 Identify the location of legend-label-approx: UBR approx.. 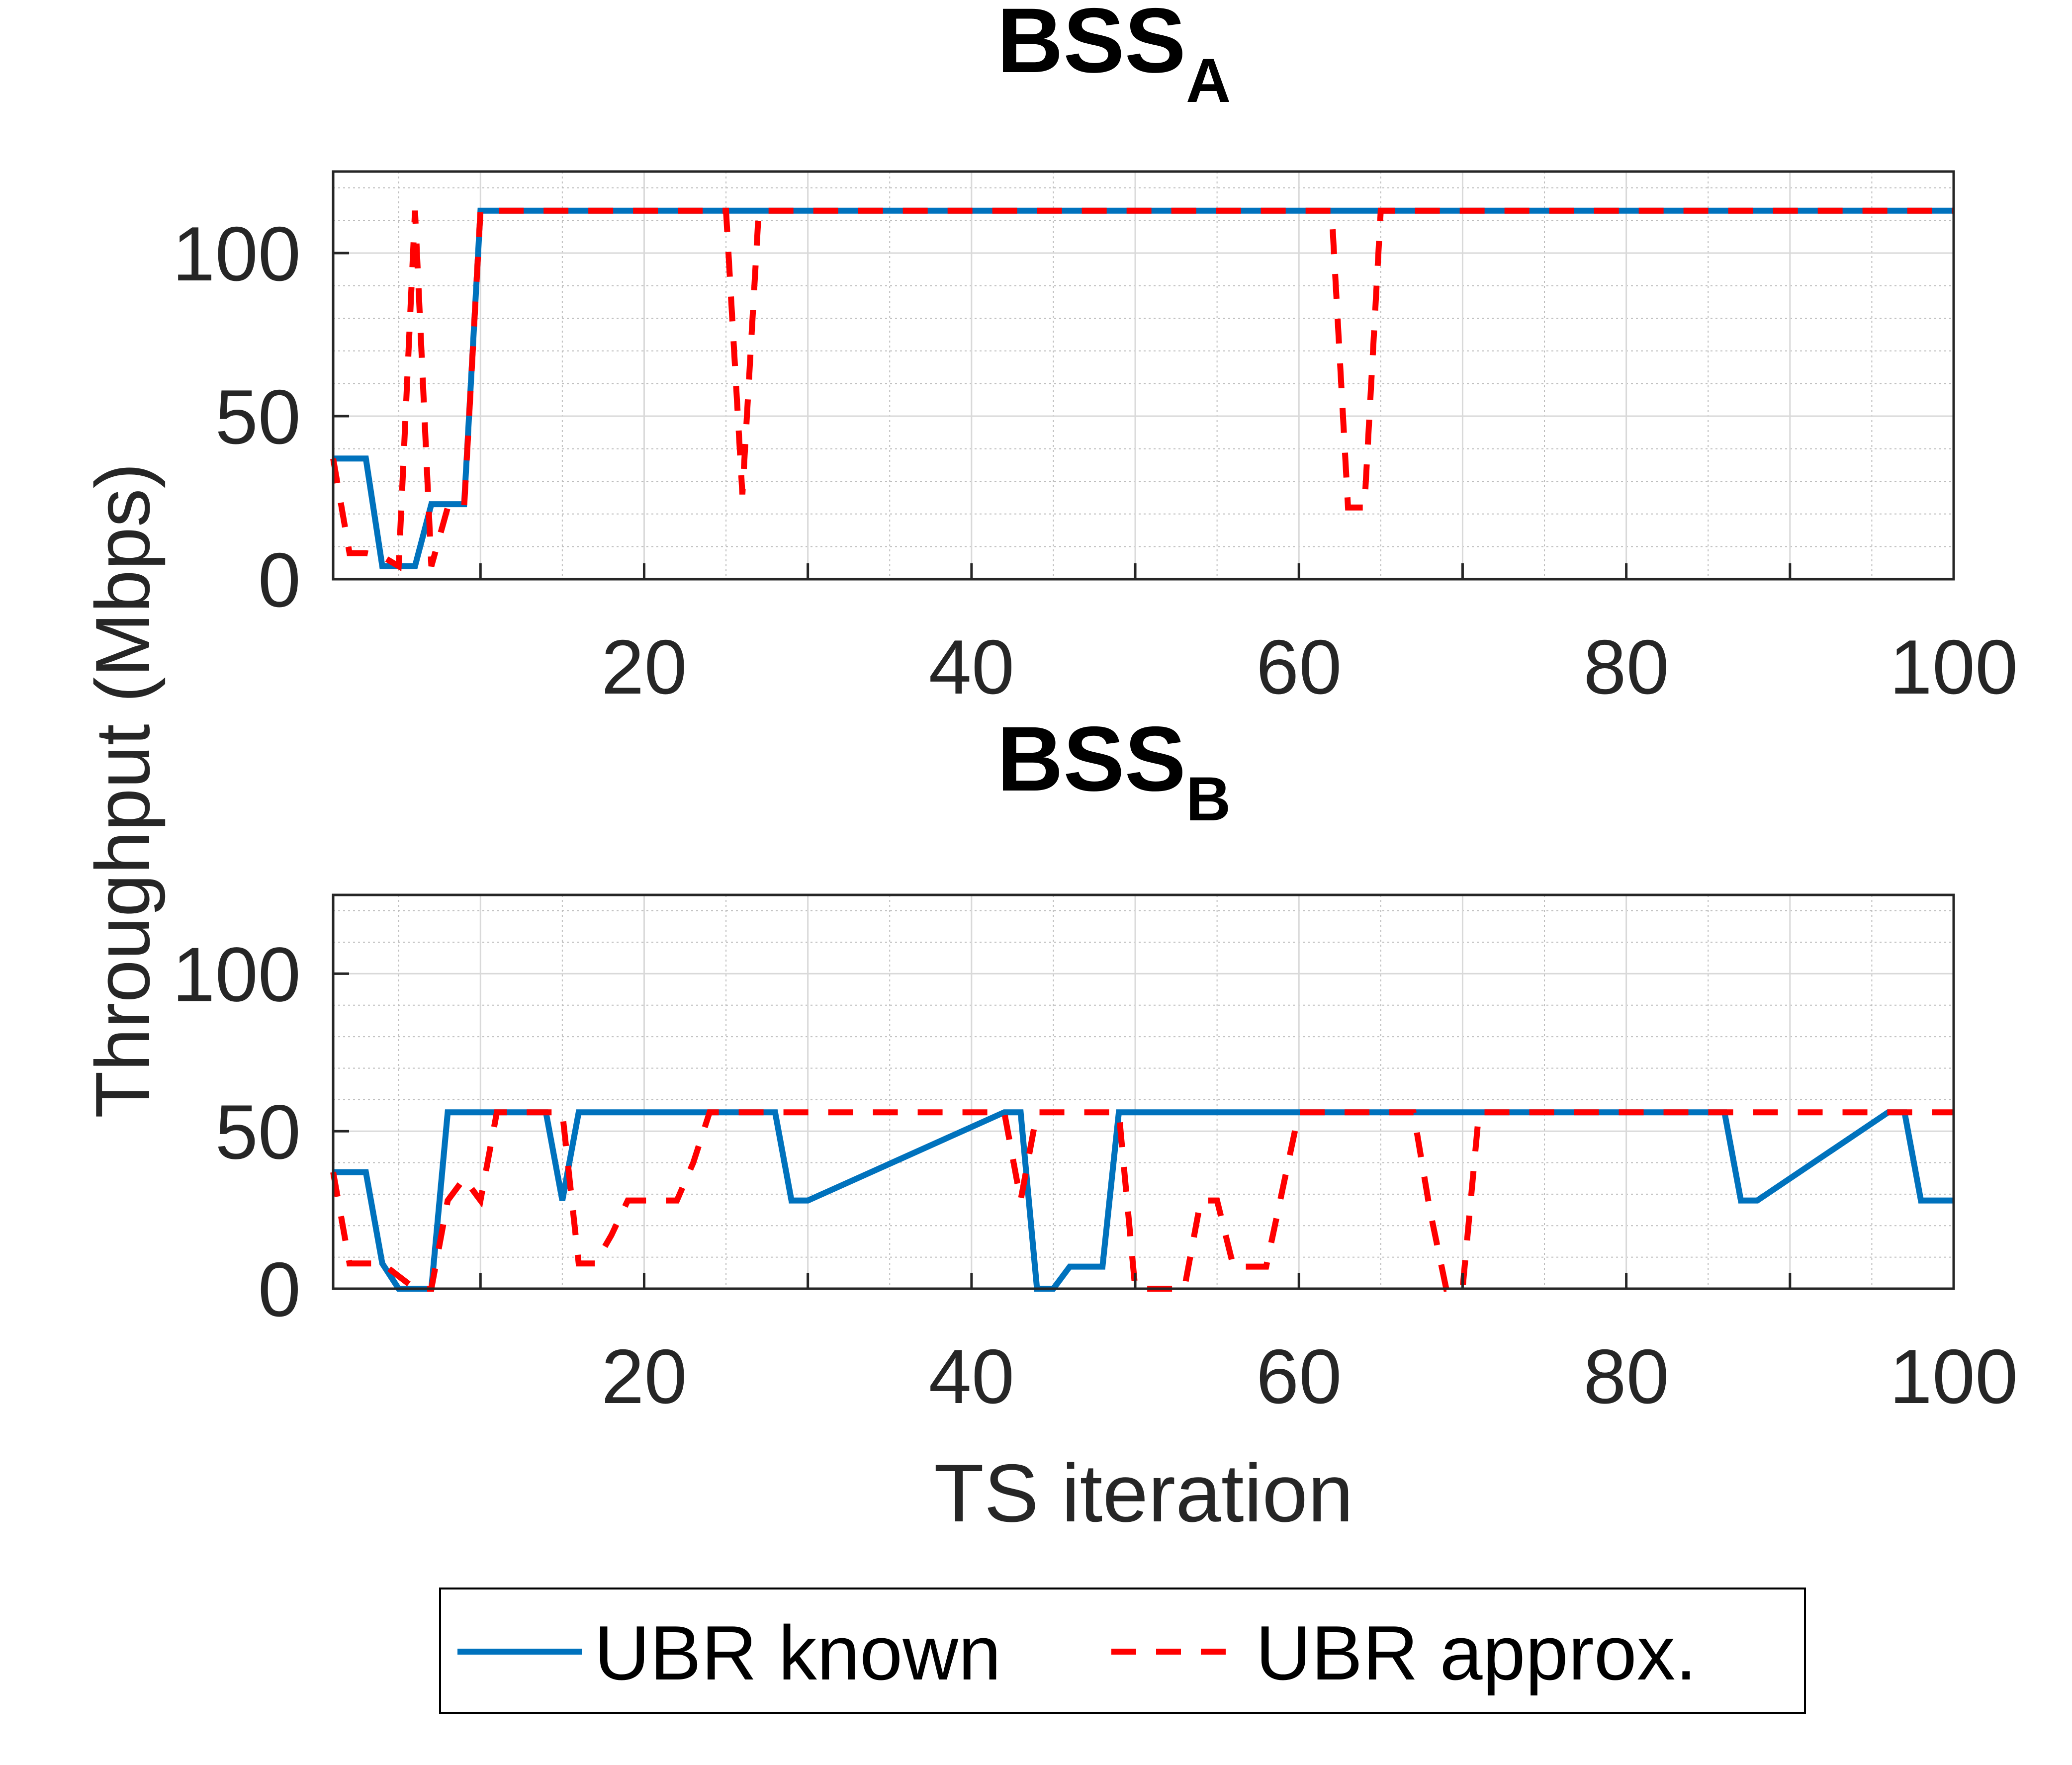
(1477, 1653).